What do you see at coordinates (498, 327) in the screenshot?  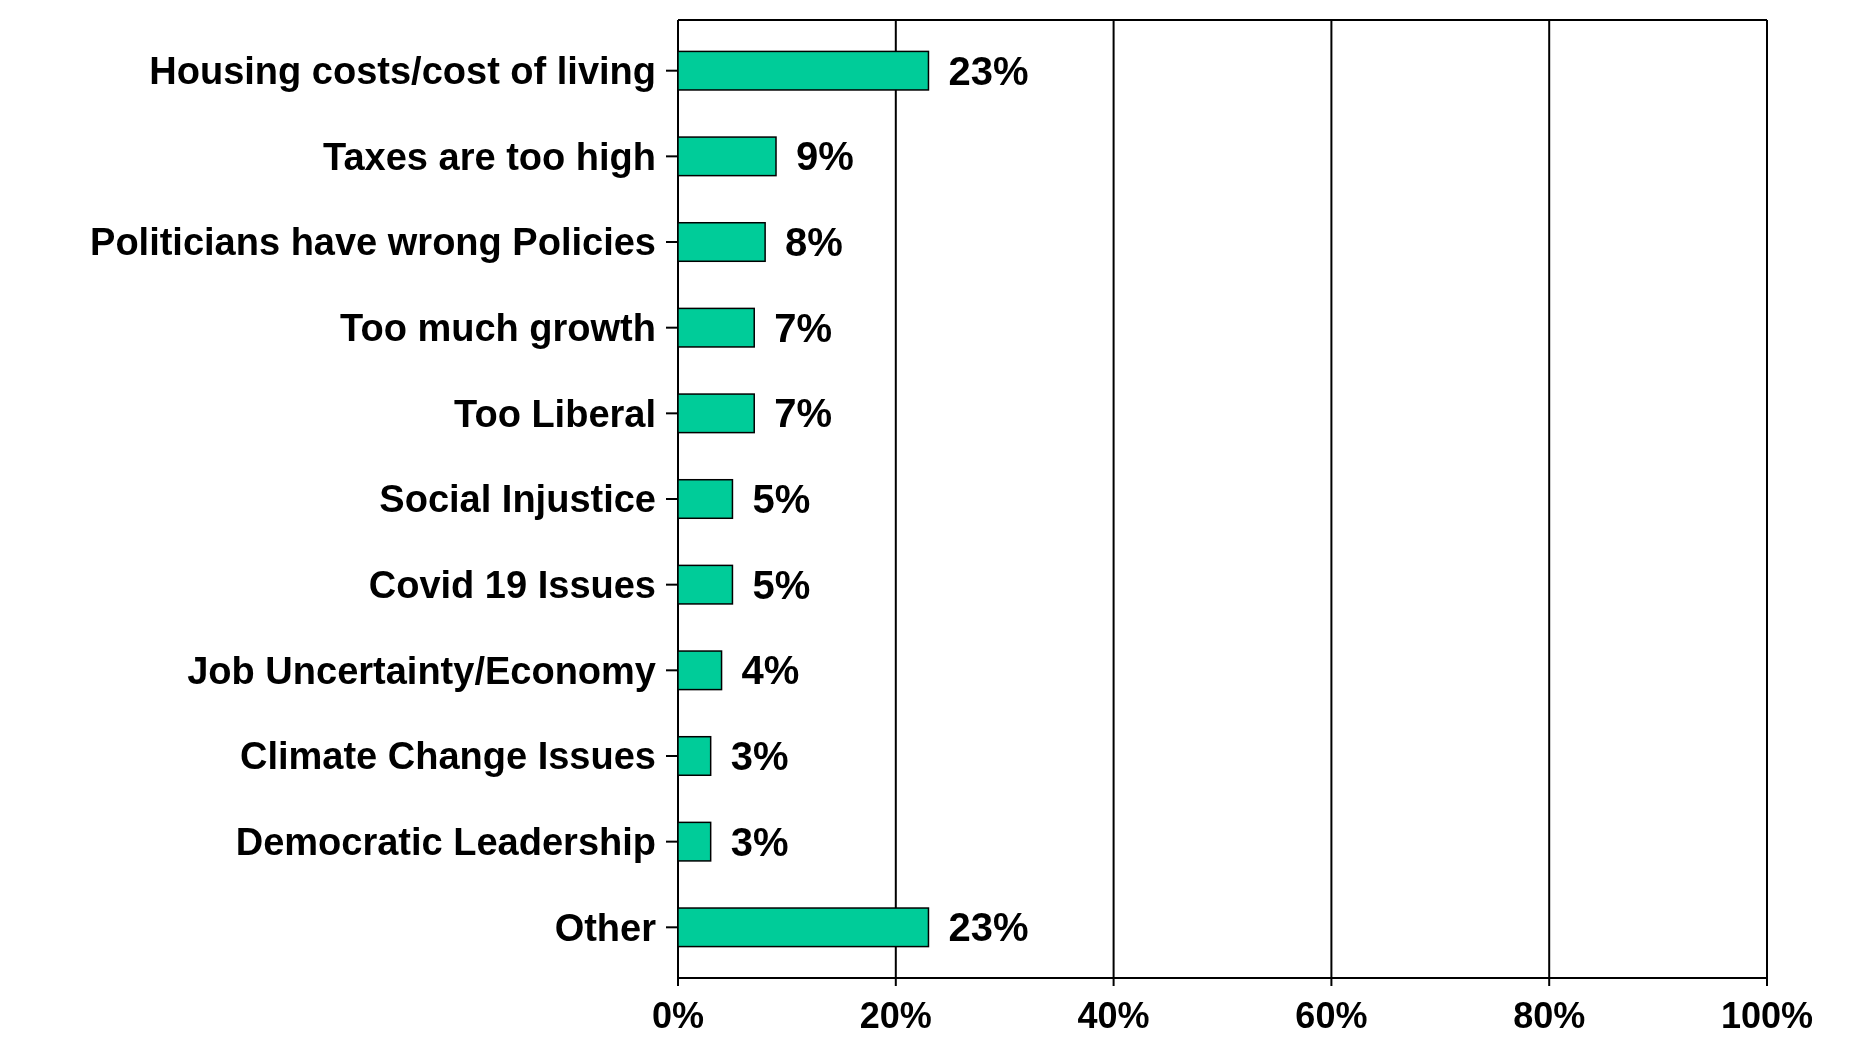 I see `y-tick-label: Too much growth` at bounding box center [498, 327].